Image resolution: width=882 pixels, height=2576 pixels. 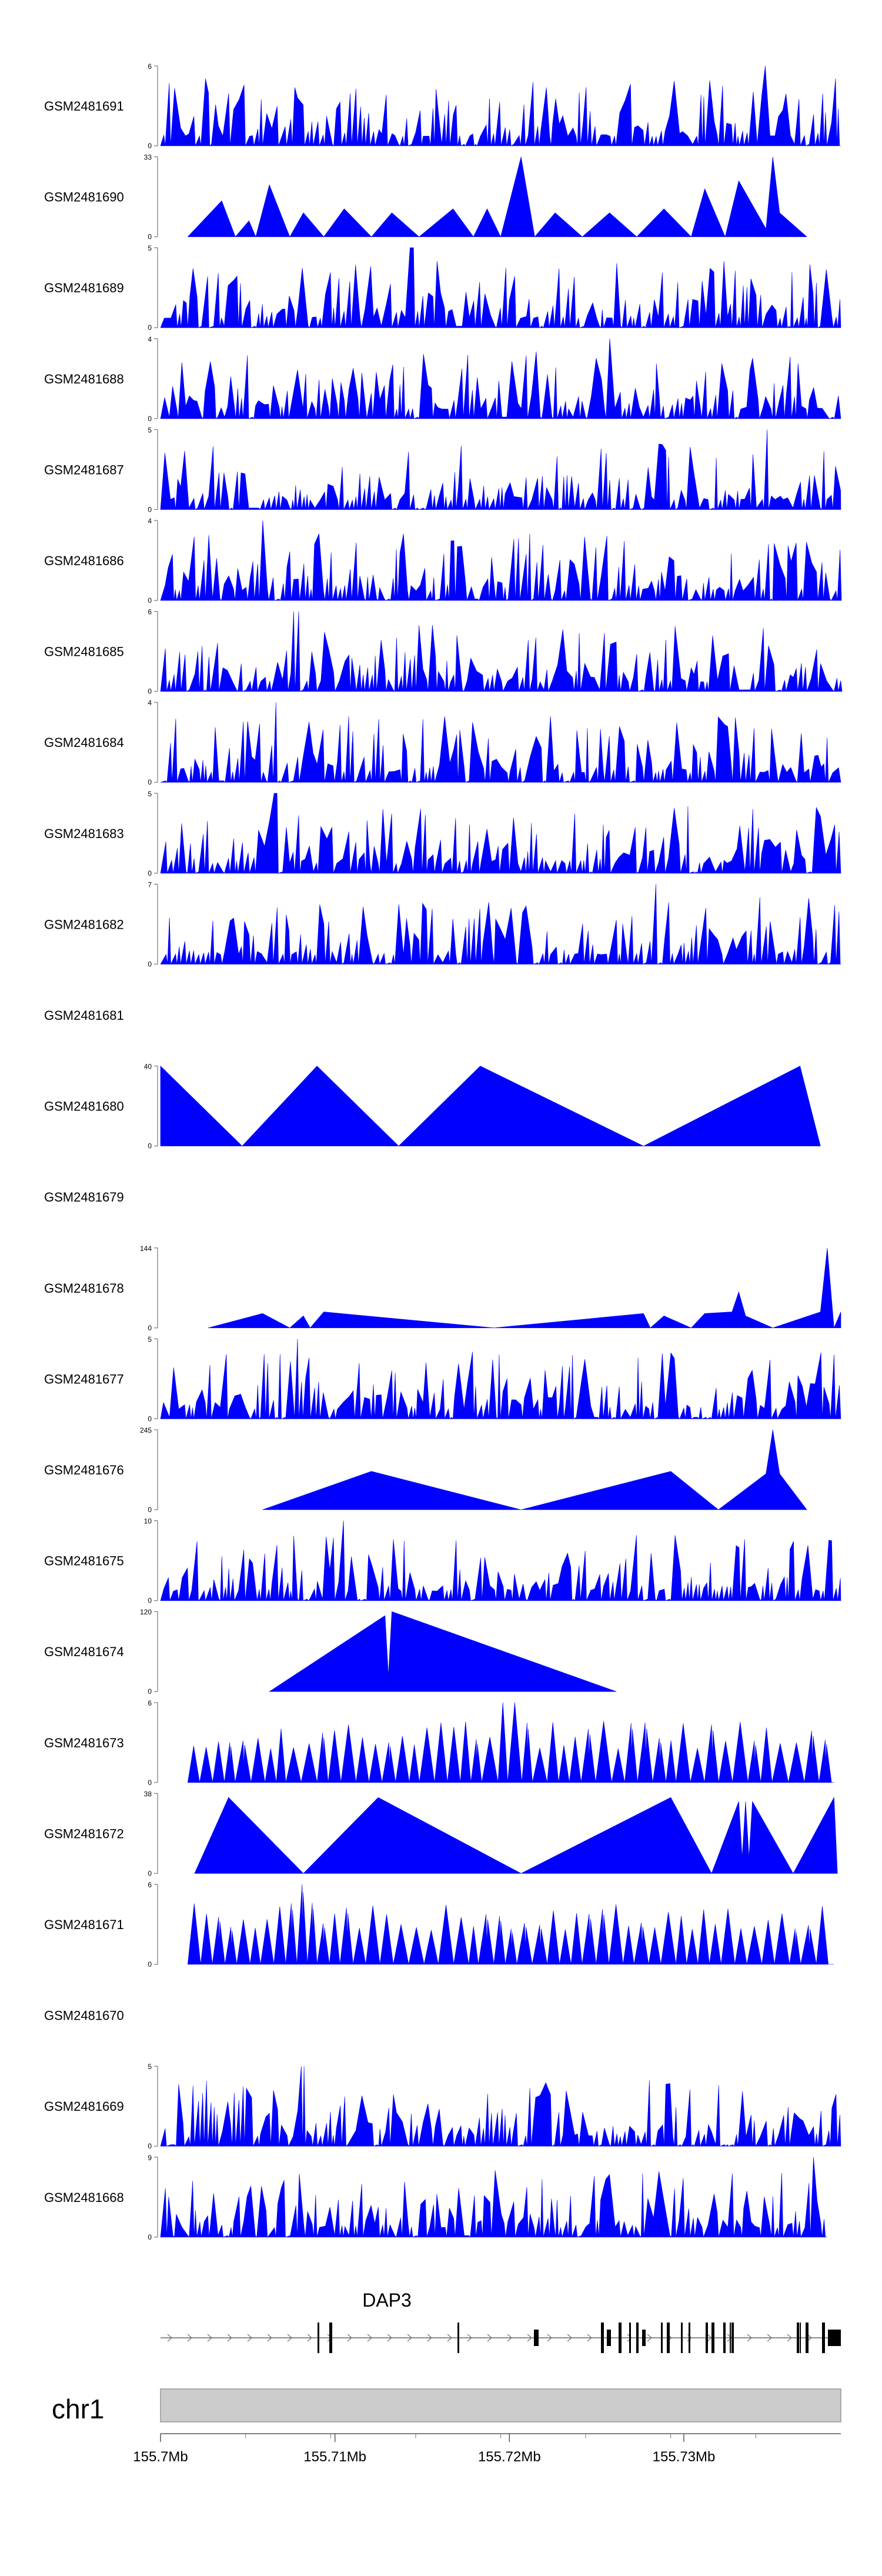 I want to click on track-GSM2481683: GSM2481683 5 0, so click(x=442, y=833).